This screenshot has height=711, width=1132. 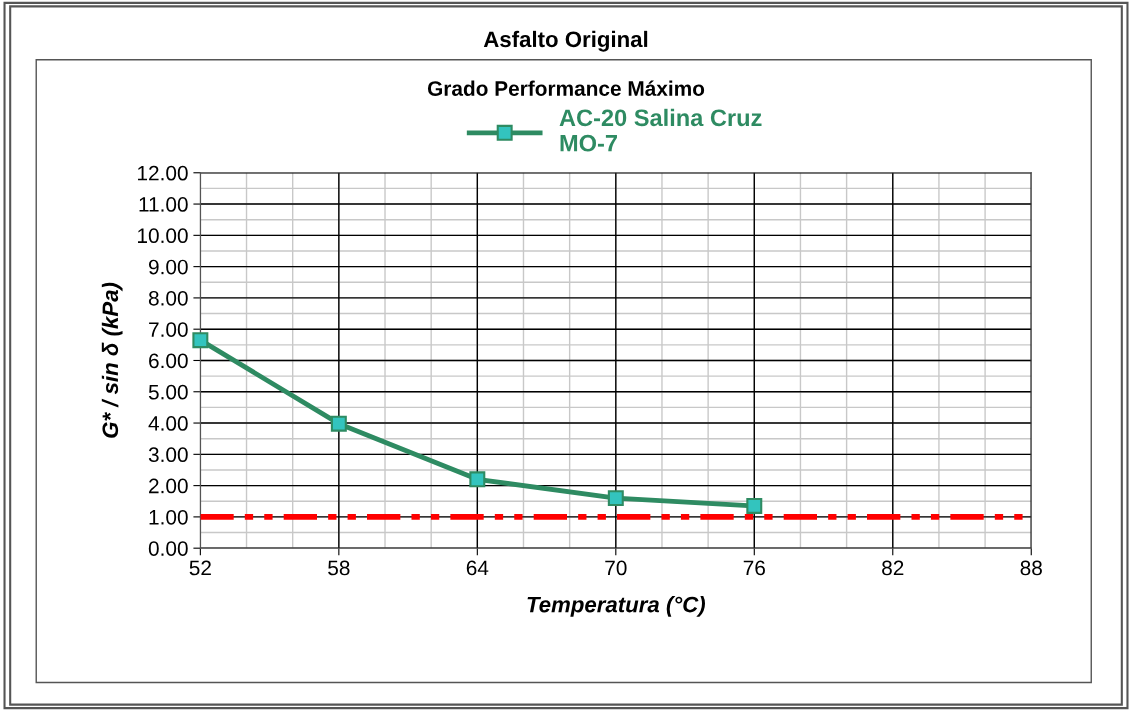 I want to click on chart-title: Asfalto Original, so click(x=565, y=41).